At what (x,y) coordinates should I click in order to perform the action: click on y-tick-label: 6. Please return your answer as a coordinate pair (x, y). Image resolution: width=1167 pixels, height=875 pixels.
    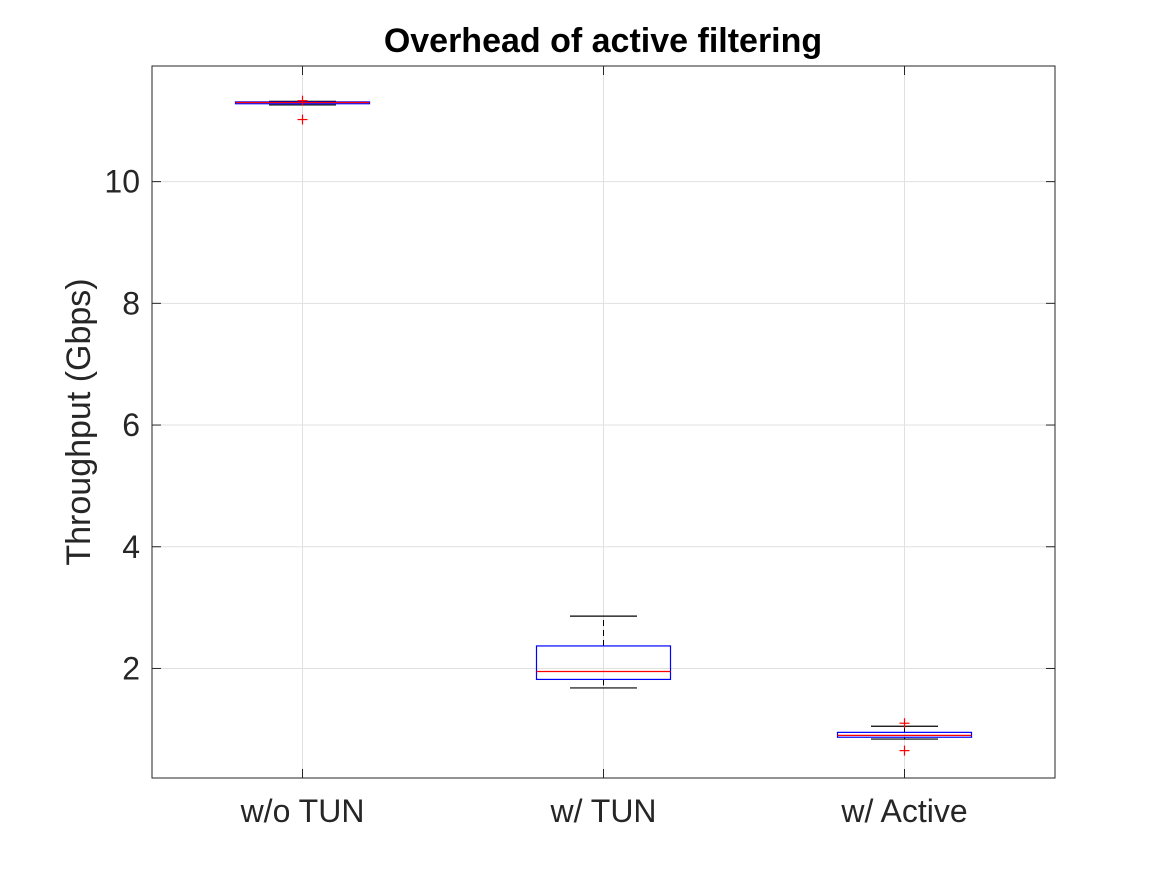
    Looking at the image, I should click on (131, 425).